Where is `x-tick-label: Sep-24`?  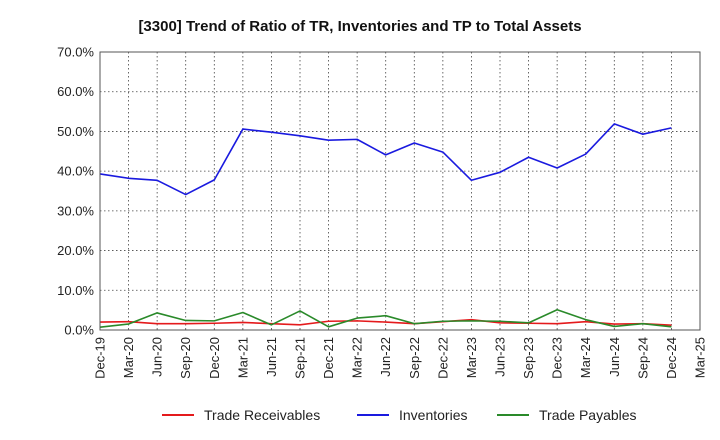
x-tick-label: Sep-24 is located at coordinates (642, 358).